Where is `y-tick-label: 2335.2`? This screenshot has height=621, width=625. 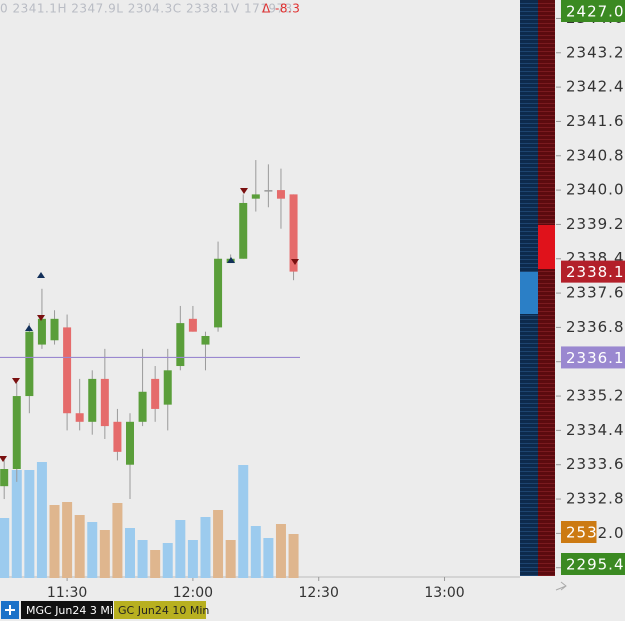 y-tick-label: 2335.2 is located at coordinates (595, 396).